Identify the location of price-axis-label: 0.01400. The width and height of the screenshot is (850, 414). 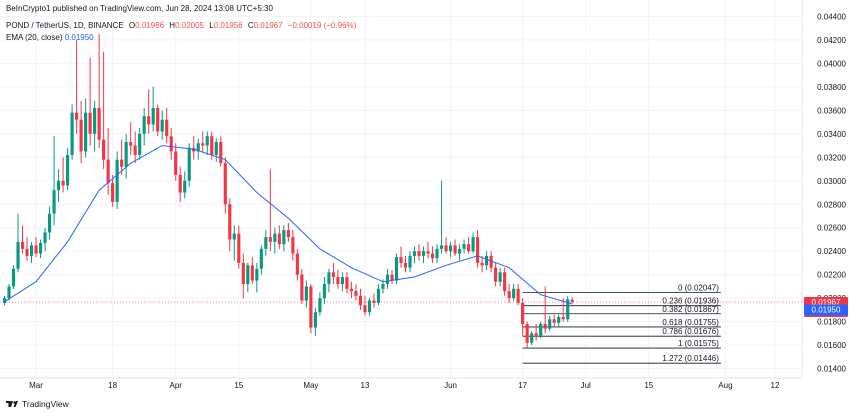
(831, 369).